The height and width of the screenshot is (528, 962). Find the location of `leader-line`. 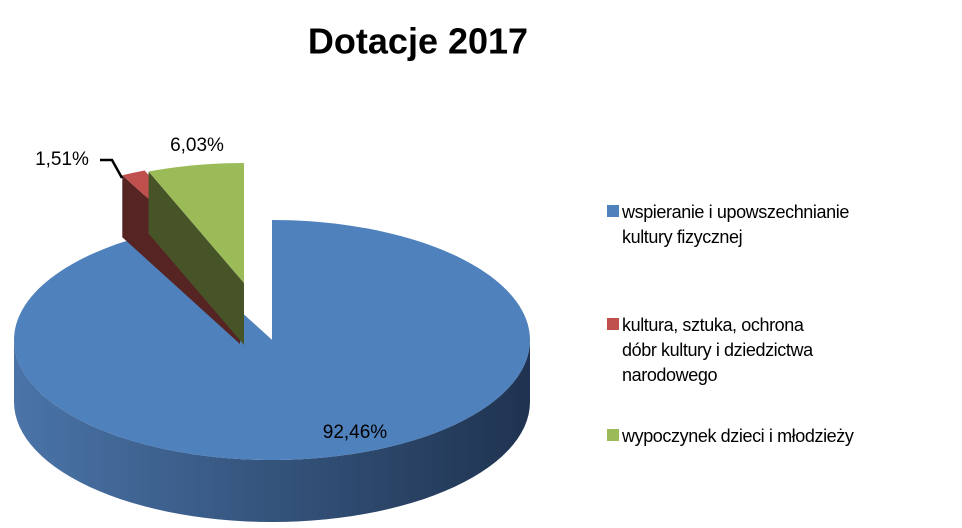

leader-line is located at coordinates (112, 168).